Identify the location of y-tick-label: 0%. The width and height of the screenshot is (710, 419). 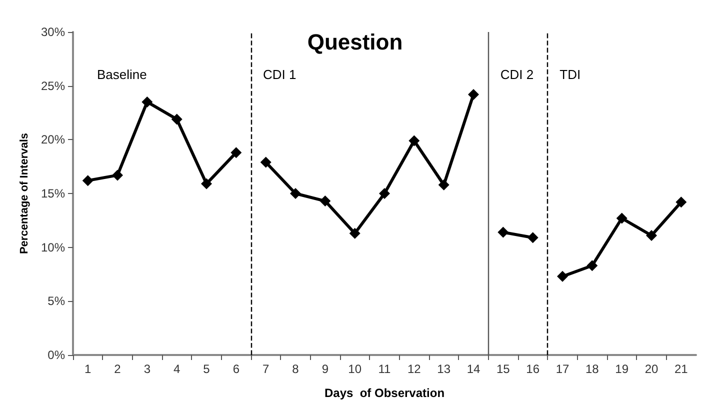
(57, 355).